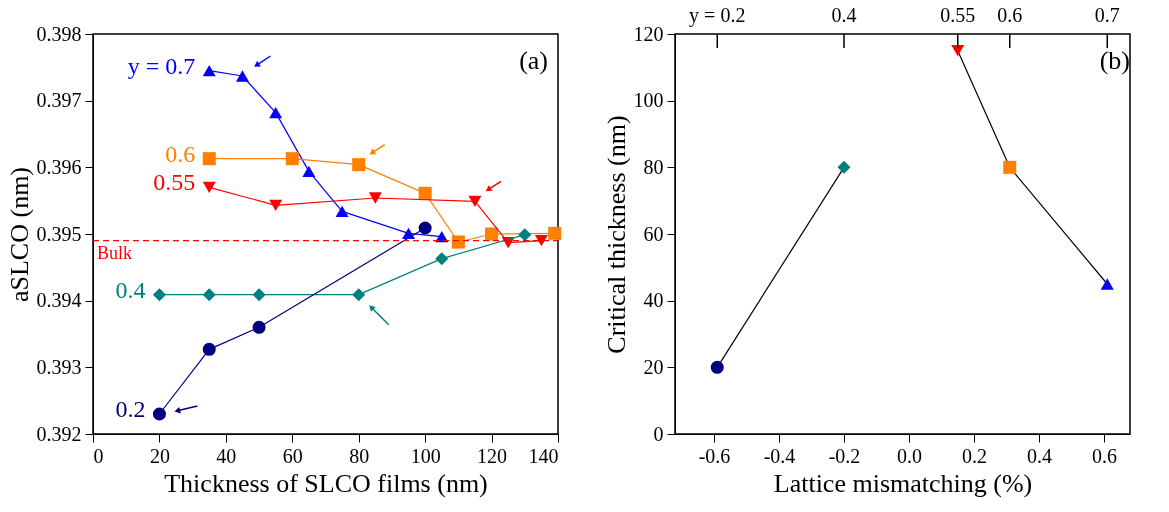 This screenshot has height=512, width=1169. What do you see at coordinates (59, 300) in the screenshot?
I see `y-tick-label: 0.394` at bounding box center [59, 300].